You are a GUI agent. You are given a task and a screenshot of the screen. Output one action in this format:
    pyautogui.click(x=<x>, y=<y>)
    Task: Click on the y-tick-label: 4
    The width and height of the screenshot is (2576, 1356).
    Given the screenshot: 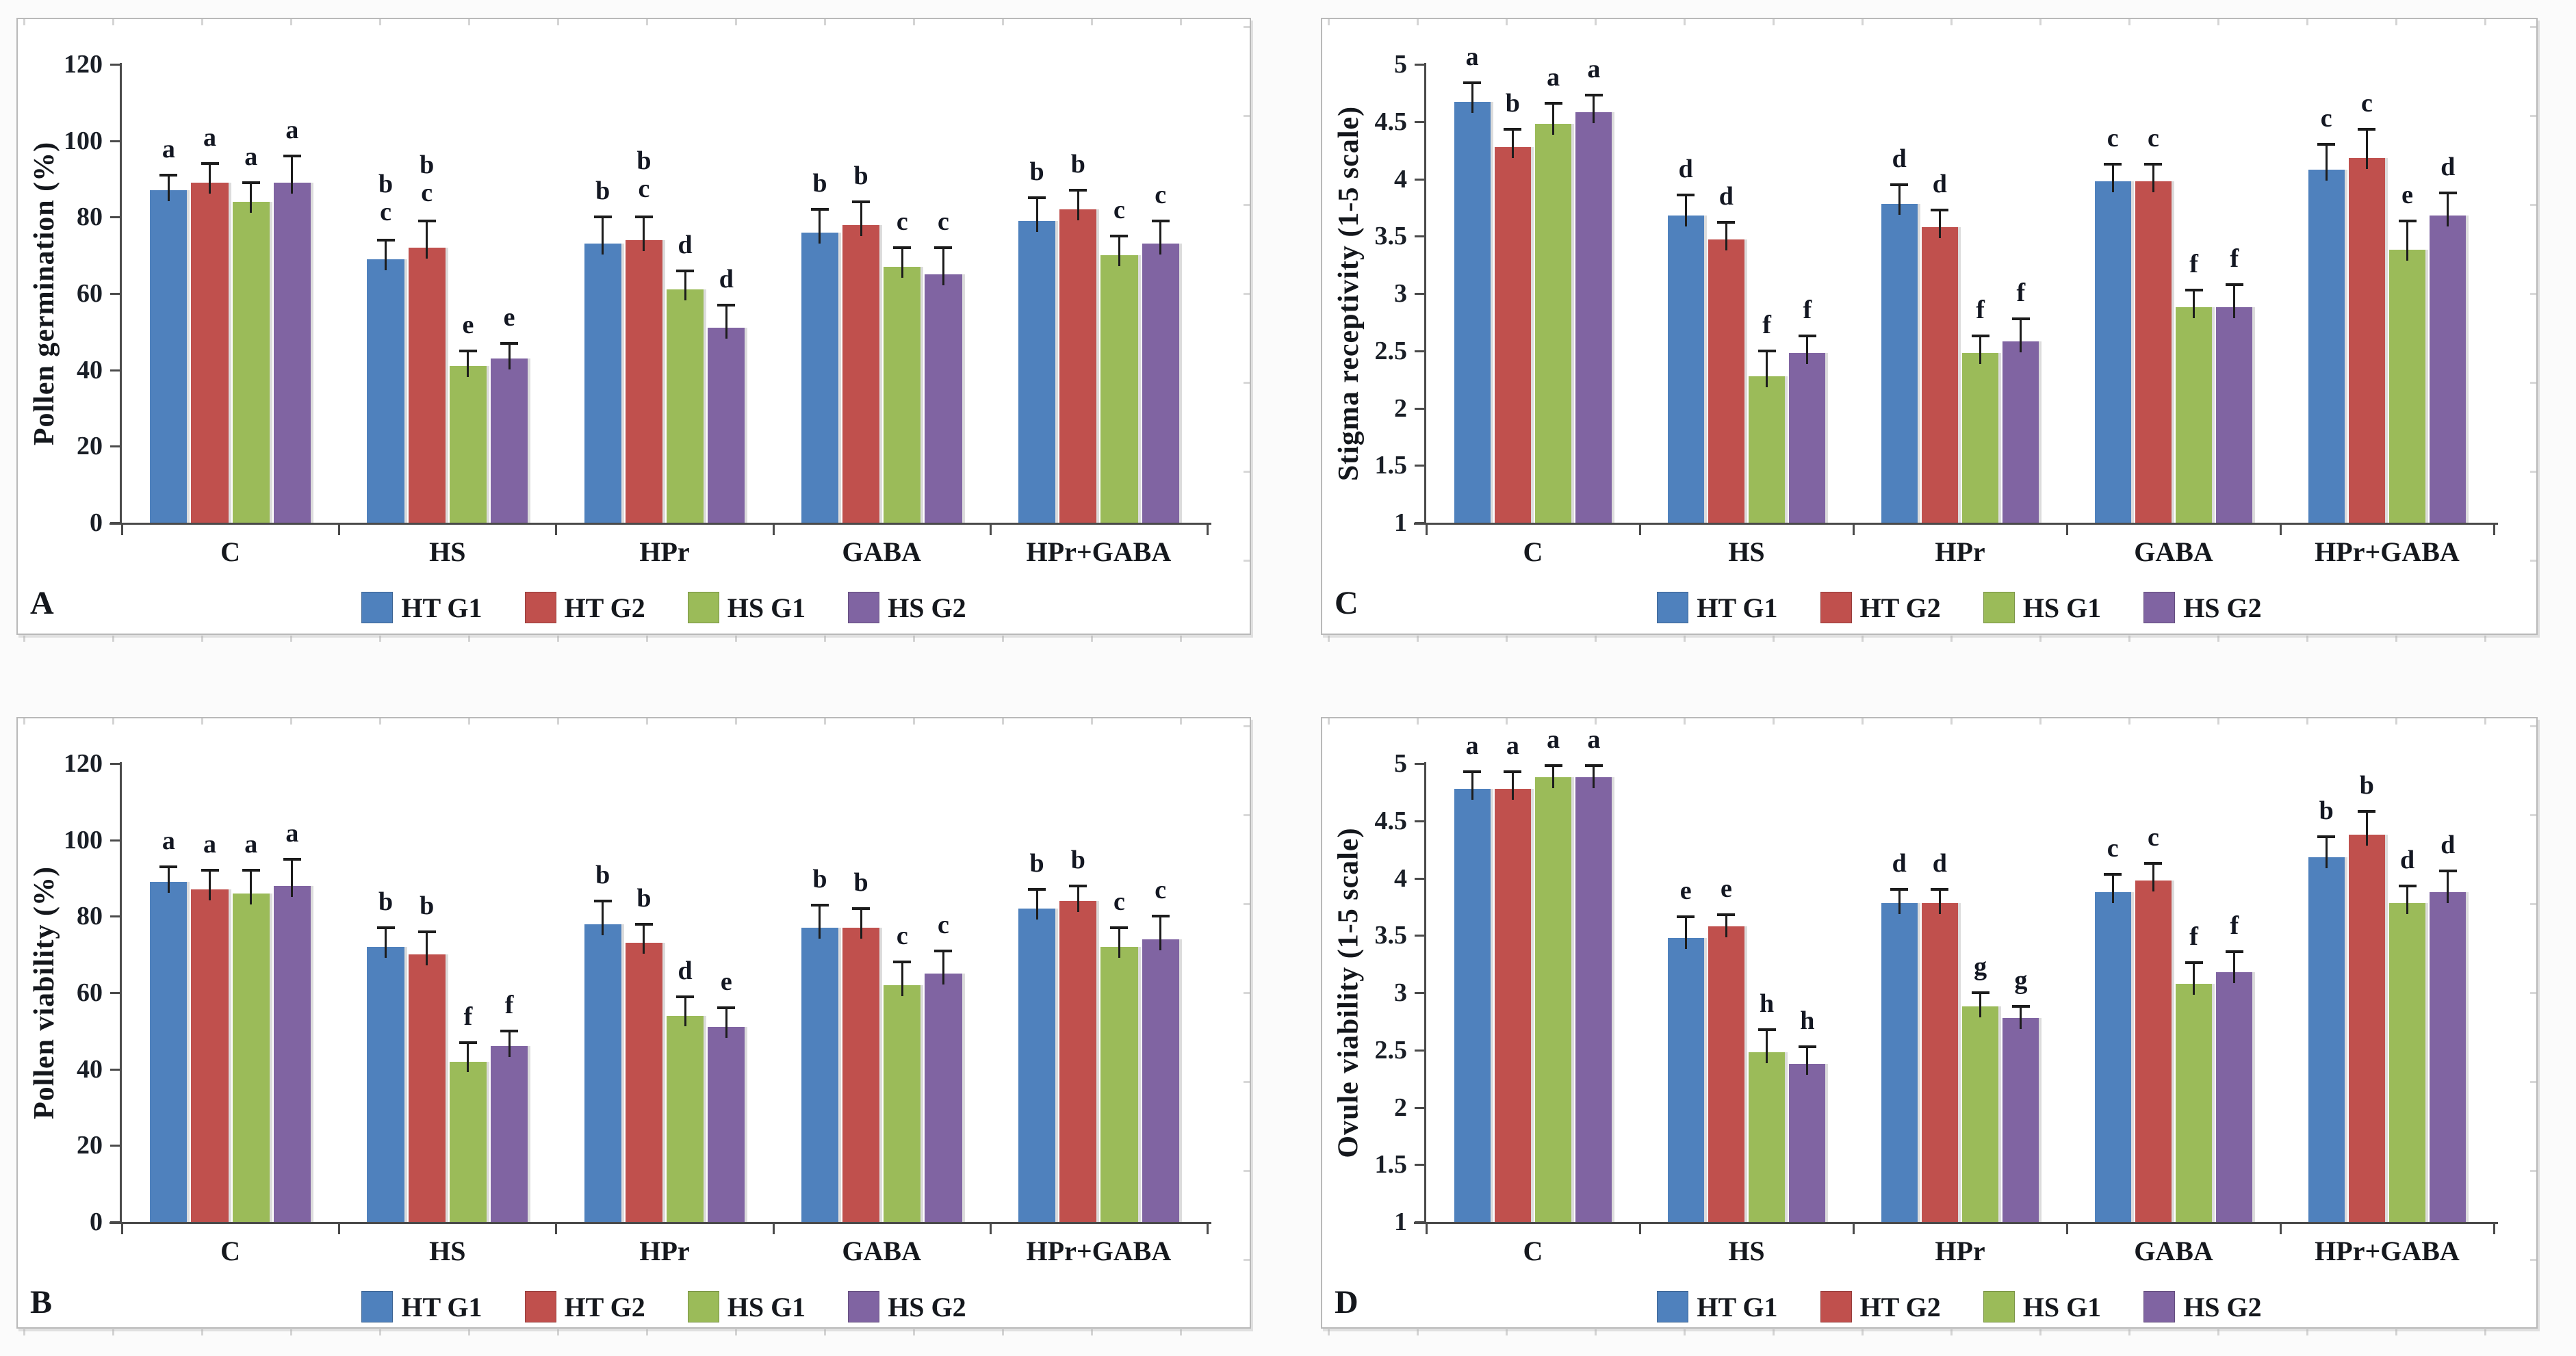 What is the action you would take?
    pyautogui.click(x=1400, y=878)
    